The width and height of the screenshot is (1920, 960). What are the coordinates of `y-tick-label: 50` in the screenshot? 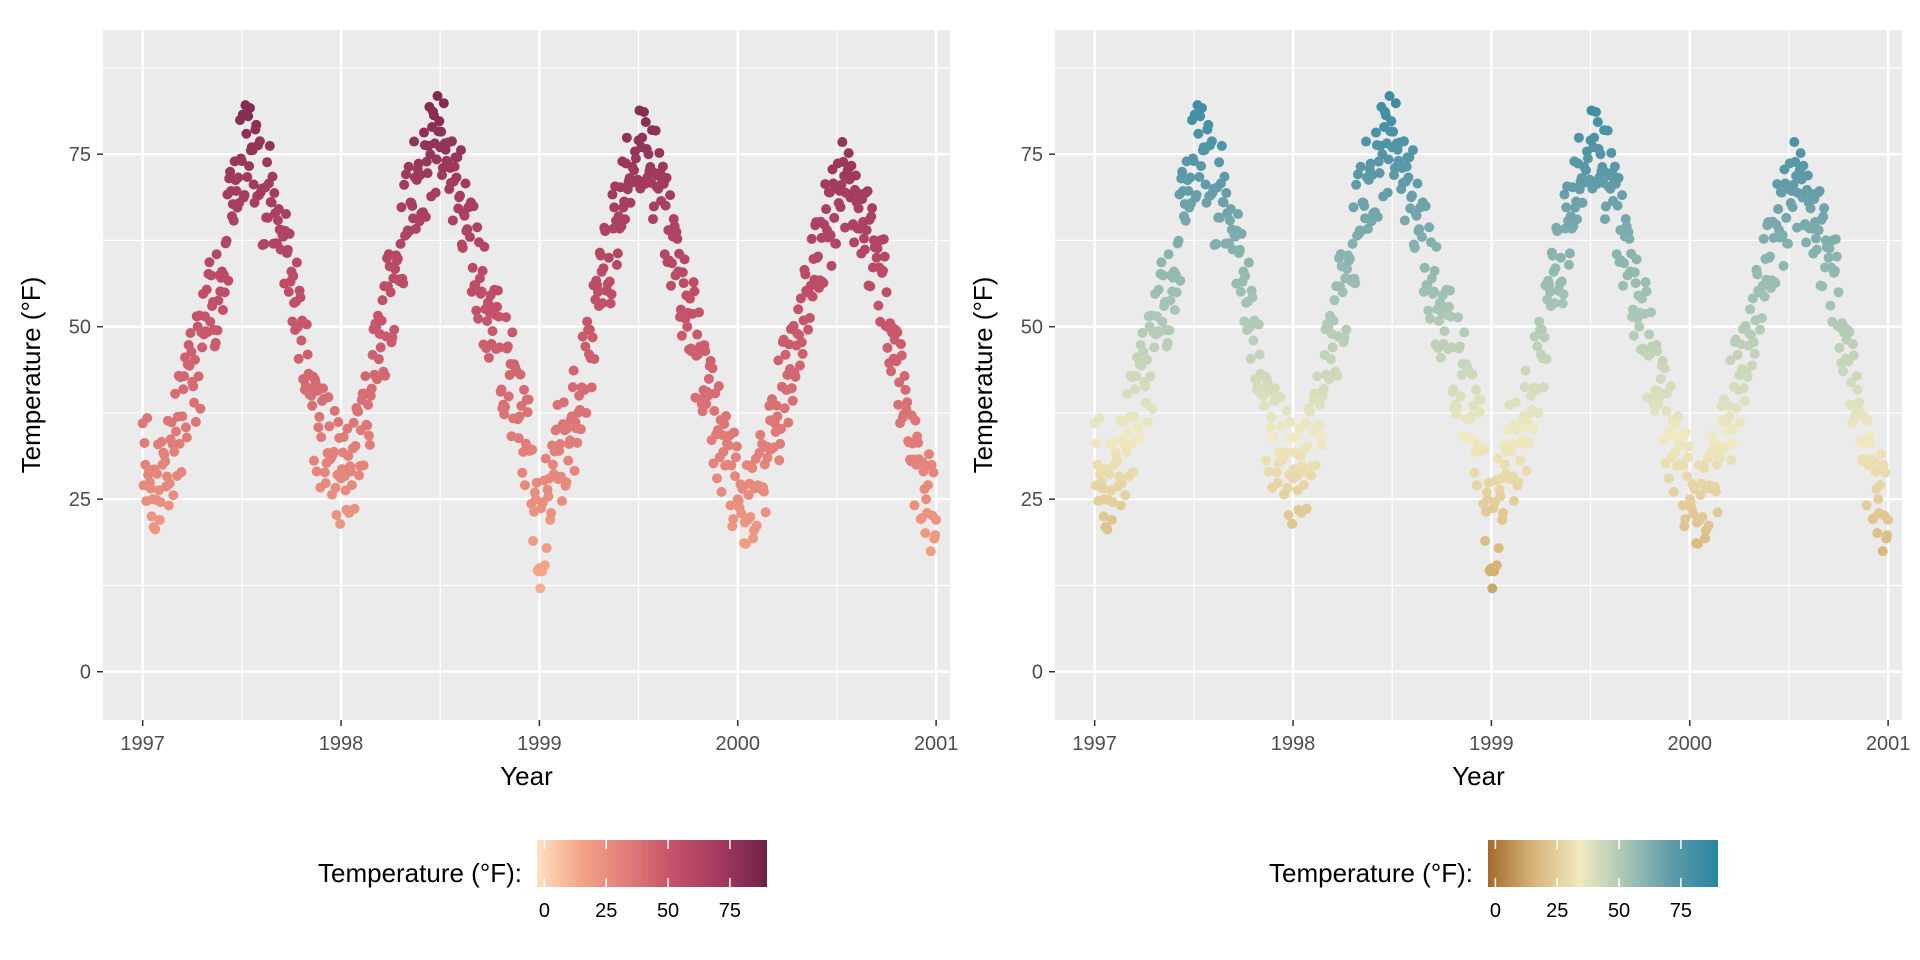 It's located at (1032, 328).